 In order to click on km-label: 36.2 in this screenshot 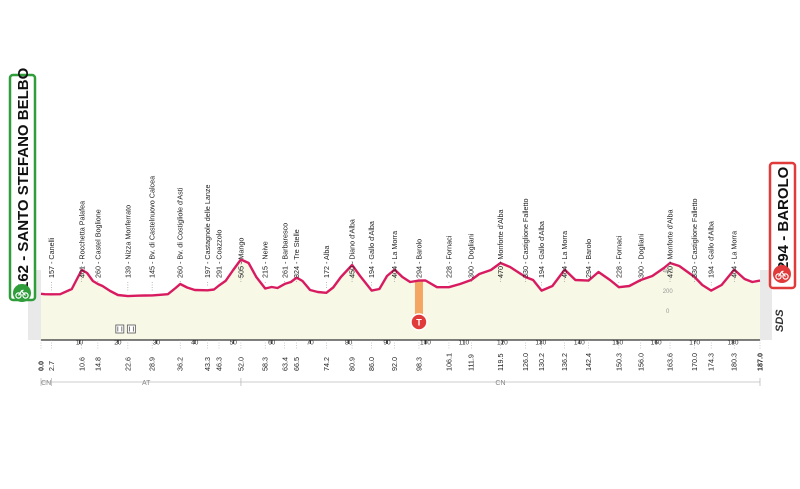, I will do `click(180, 364)`.